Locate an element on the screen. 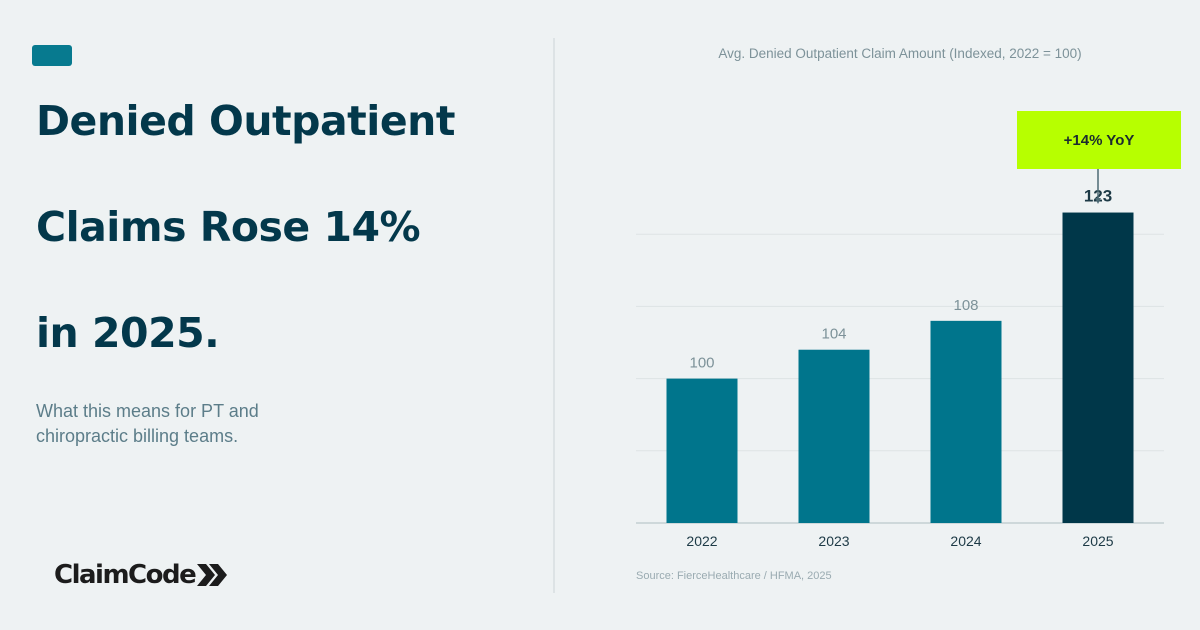 Image resolution: width=1200 pixels, height=630 pixels. headline-line-1: Denied Outpatient is located at coordinates (245, 121).